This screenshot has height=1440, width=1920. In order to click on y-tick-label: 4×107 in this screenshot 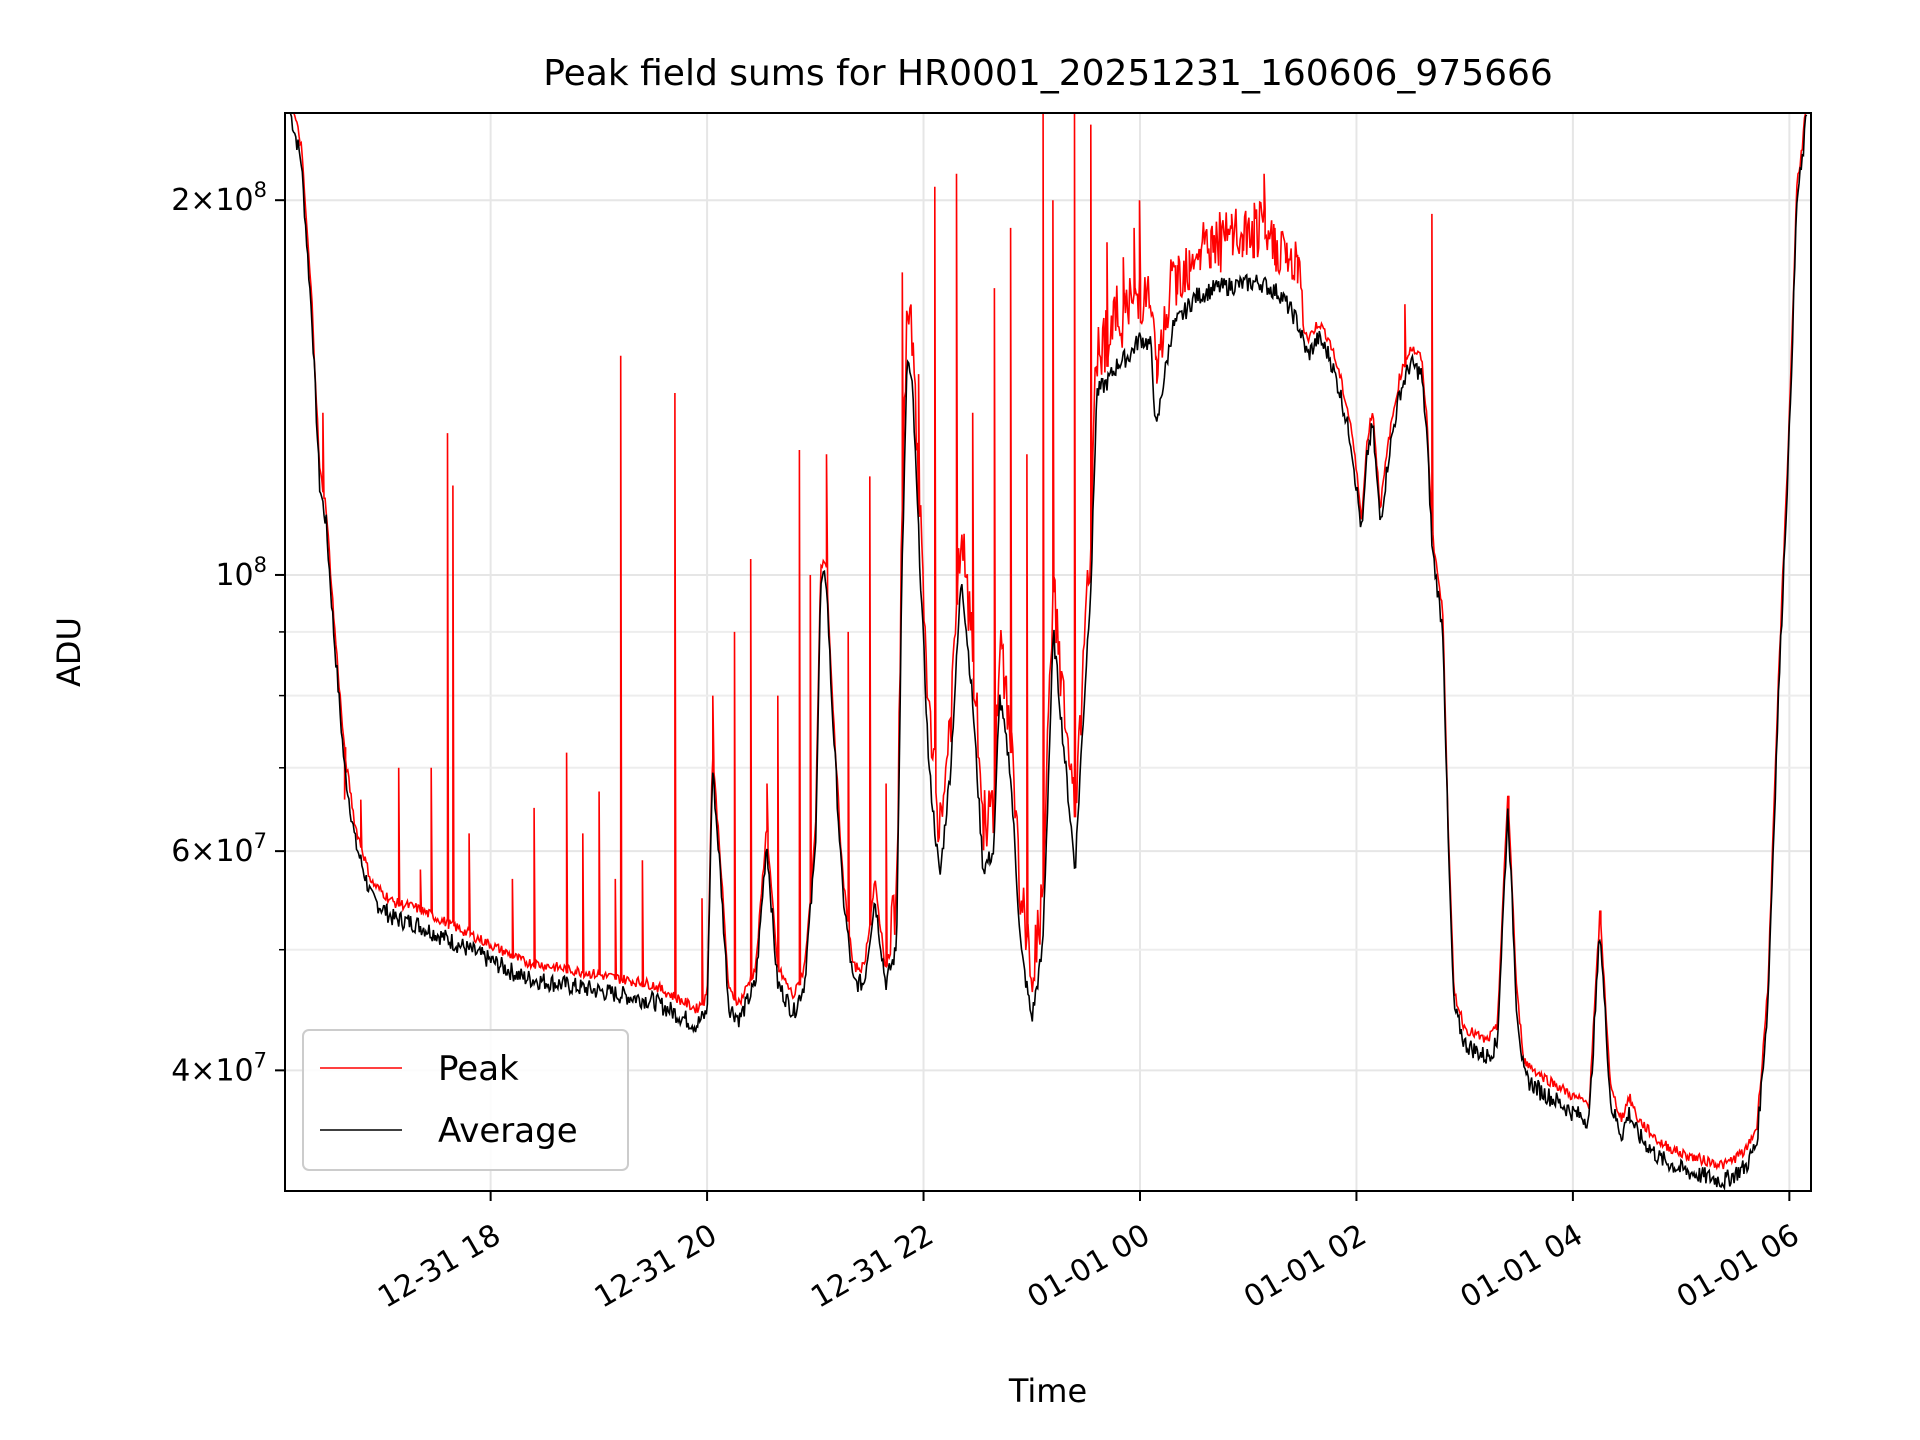, I will do `click(219, 1068)`.